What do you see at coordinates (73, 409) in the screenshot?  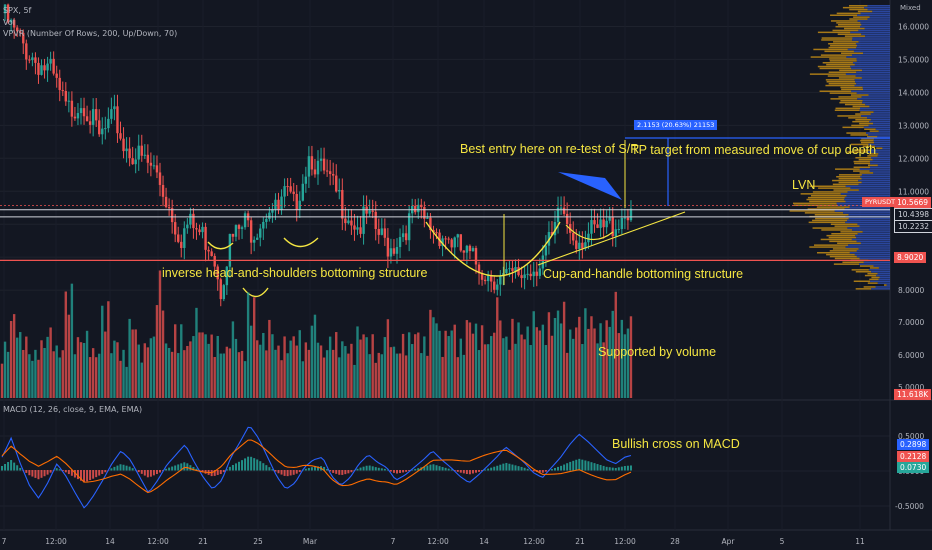 I see `macd-indicator-label: MACD (12, 26, close, 9, EMA, EMA)` at bounding box center [73, 409].